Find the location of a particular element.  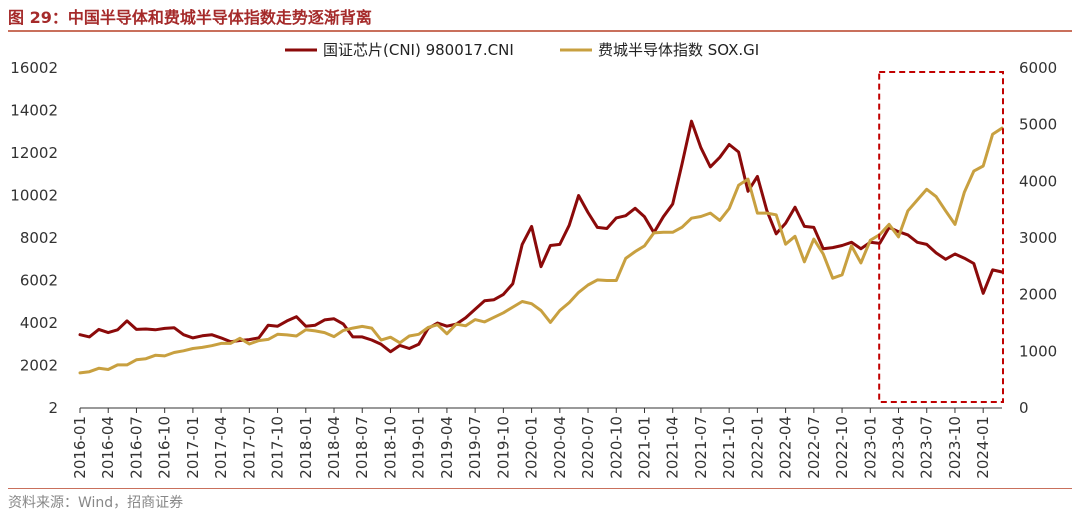

x-tick-label: 2019-04 is located at coordinates (447, 447).